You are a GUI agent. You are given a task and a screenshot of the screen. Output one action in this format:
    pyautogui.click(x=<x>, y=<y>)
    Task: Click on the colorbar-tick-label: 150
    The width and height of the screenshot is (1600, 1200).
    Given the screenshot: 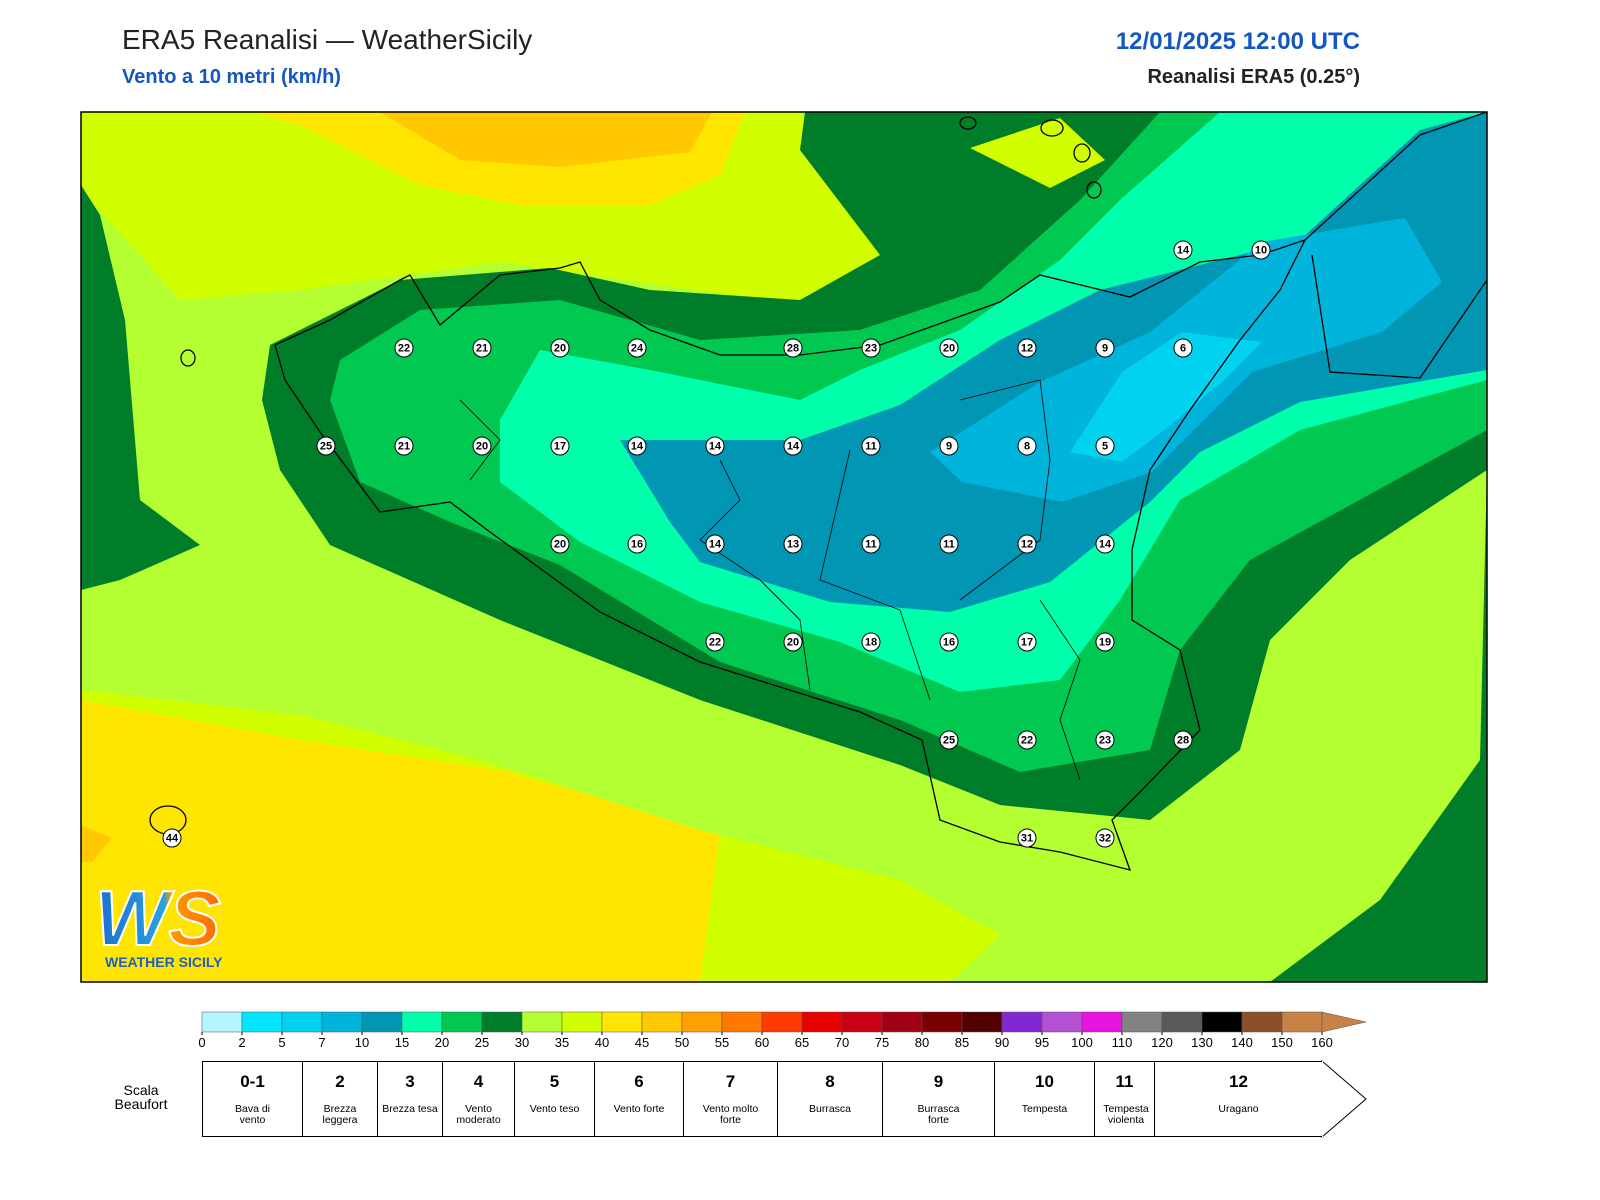 What is the action you would take?
    pyautogui.click(x=1282, y=1042)
    